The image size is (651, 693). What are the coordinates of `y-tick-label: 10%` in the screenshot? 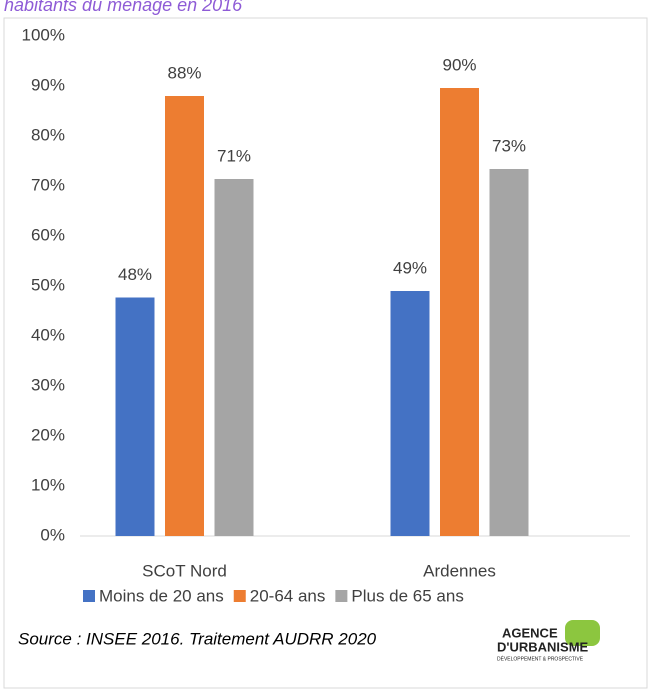 It's located at (48, 484).